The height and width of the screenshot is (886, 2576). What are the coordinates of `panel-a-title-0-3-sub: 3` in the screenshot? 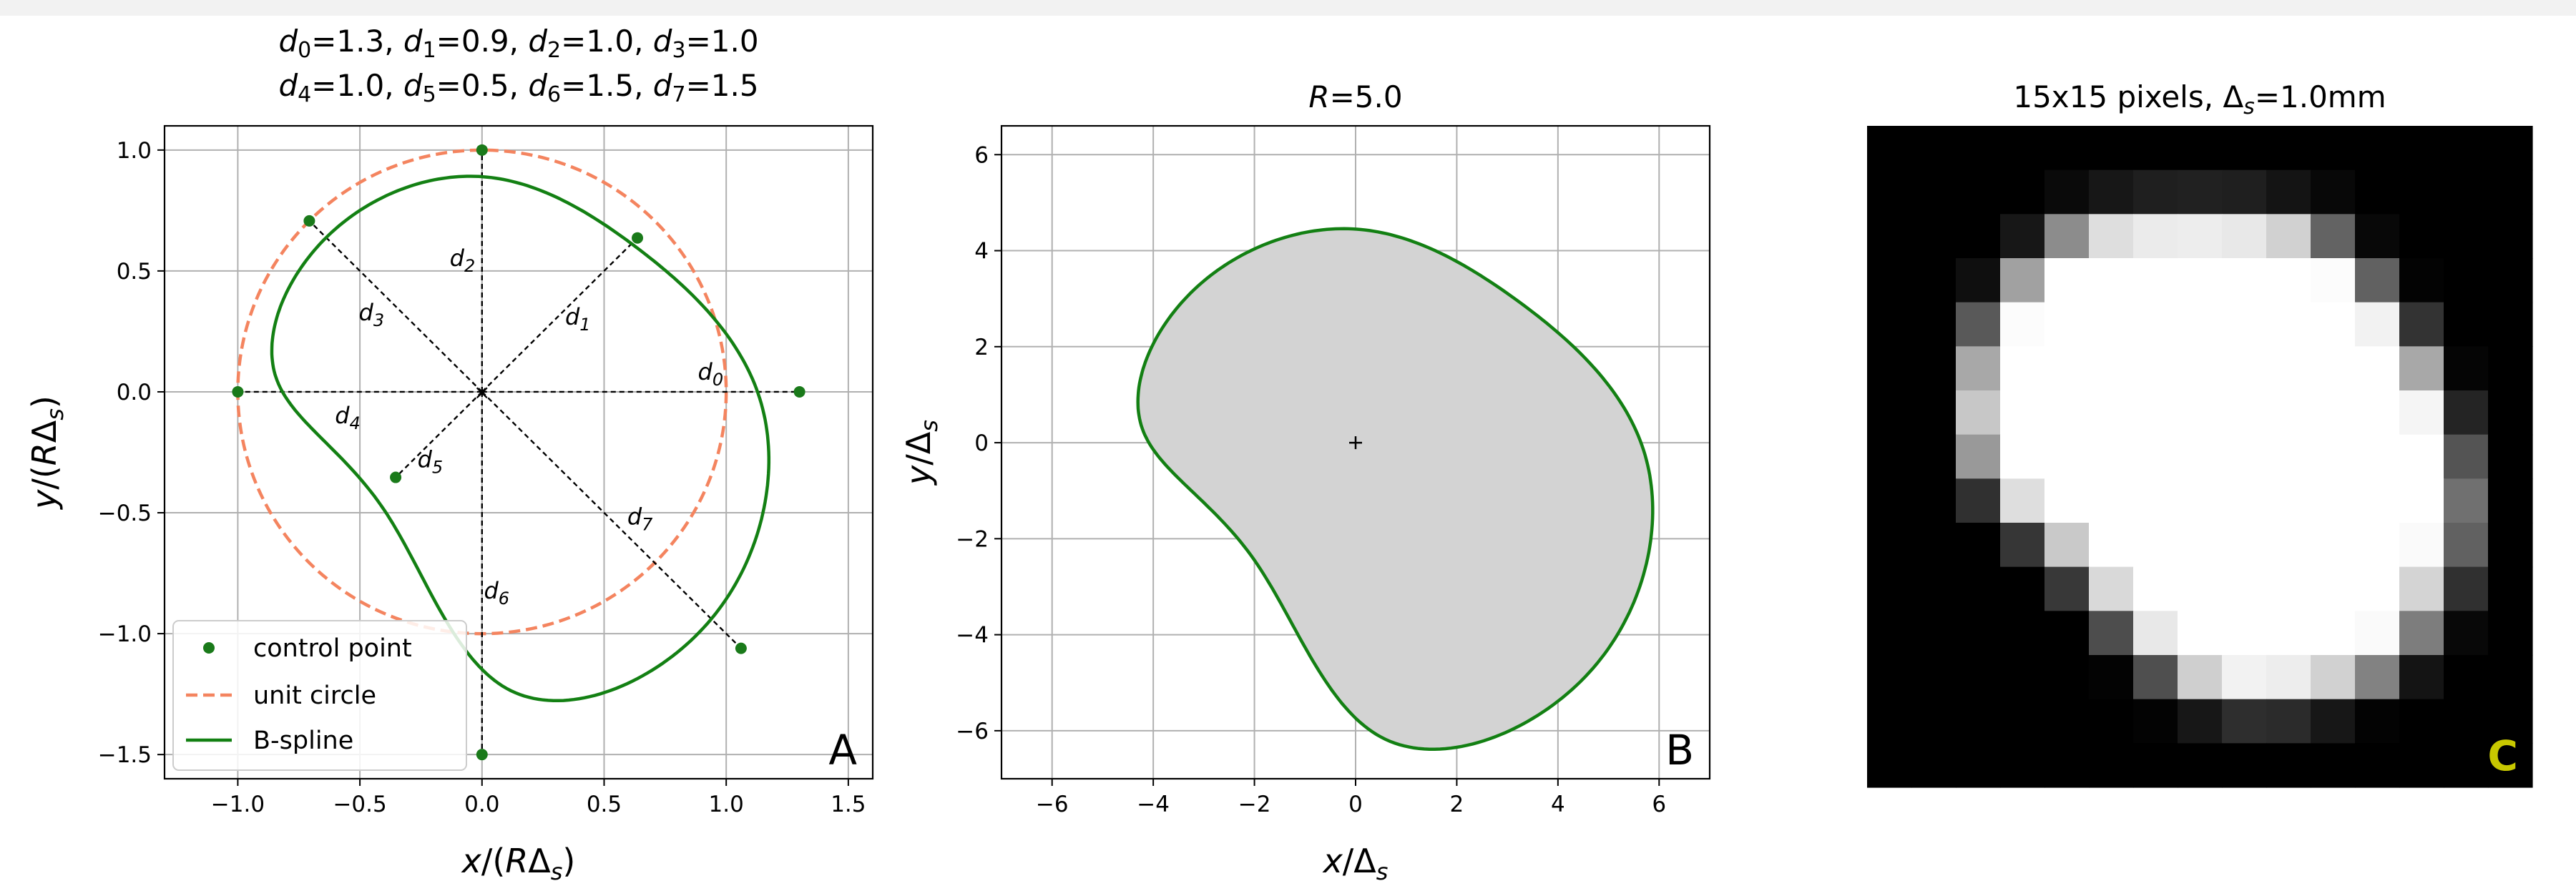 It's located at (678, 50).